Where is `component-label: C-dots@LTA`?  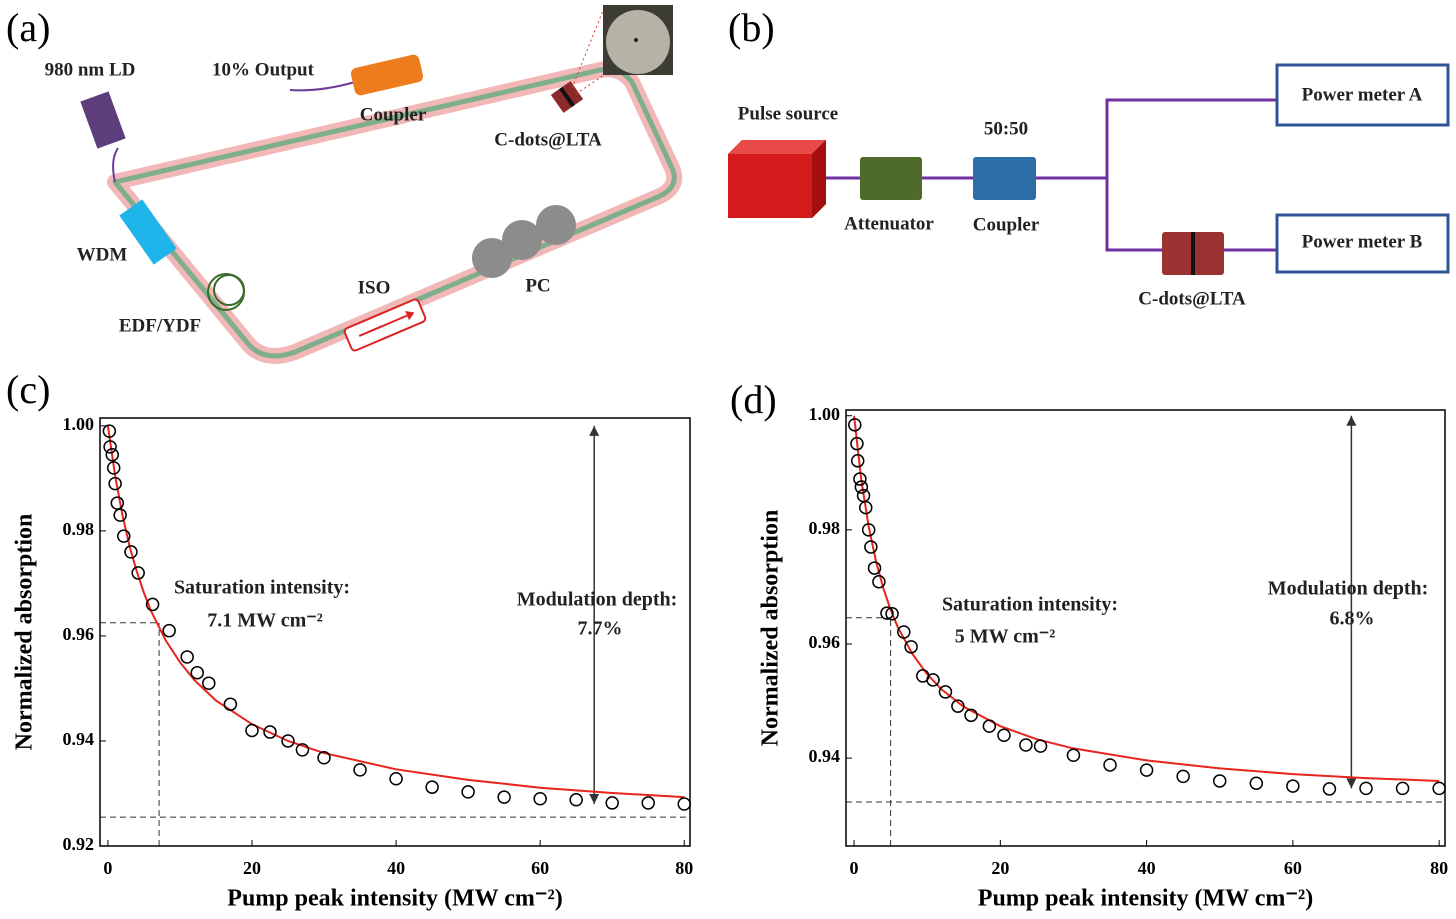
component-label: C-dots@LTA is located at coordinates (1192, 298).